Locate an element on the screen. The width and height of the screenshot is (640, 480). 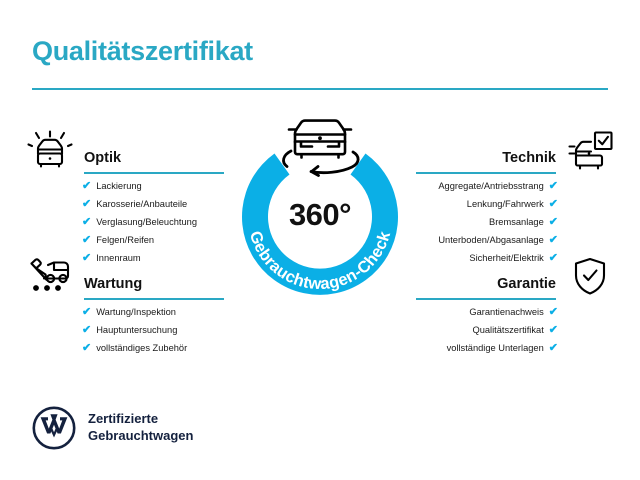
list-item: Aggregate/Antriebsstrang ✔ is located at coordinates (516, 186).